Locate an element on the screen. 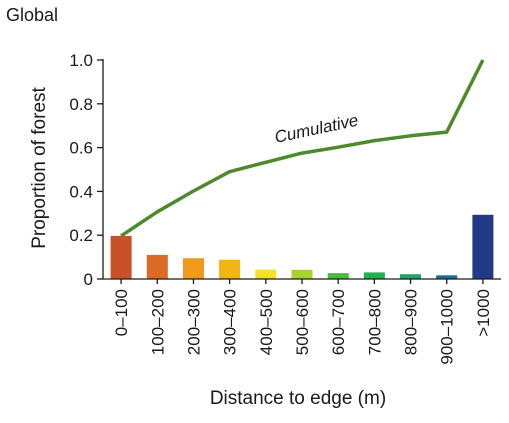 The image size is (509, 423). x-tick-label: 800–900 is located at coordinates (411, 322).